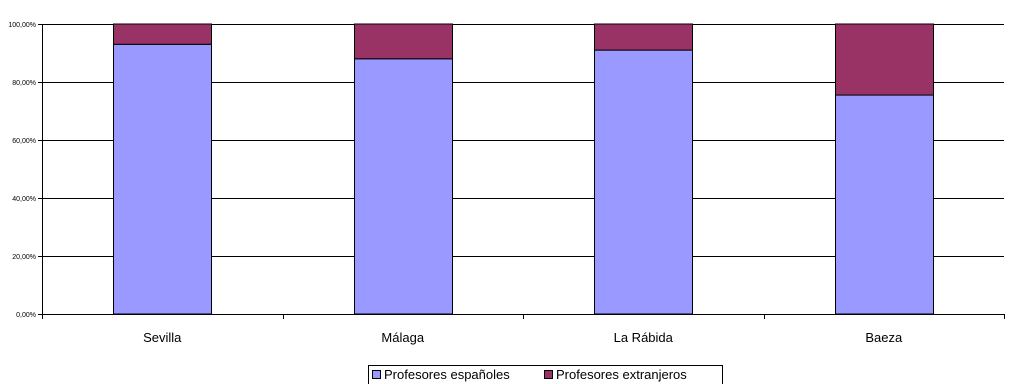 Image resolution: width=1012 pixels, height=384 pixels. Describe the element at coordinates (24, 199) in the screenshot. I see `y-tick-label: 40,00%` at that location.